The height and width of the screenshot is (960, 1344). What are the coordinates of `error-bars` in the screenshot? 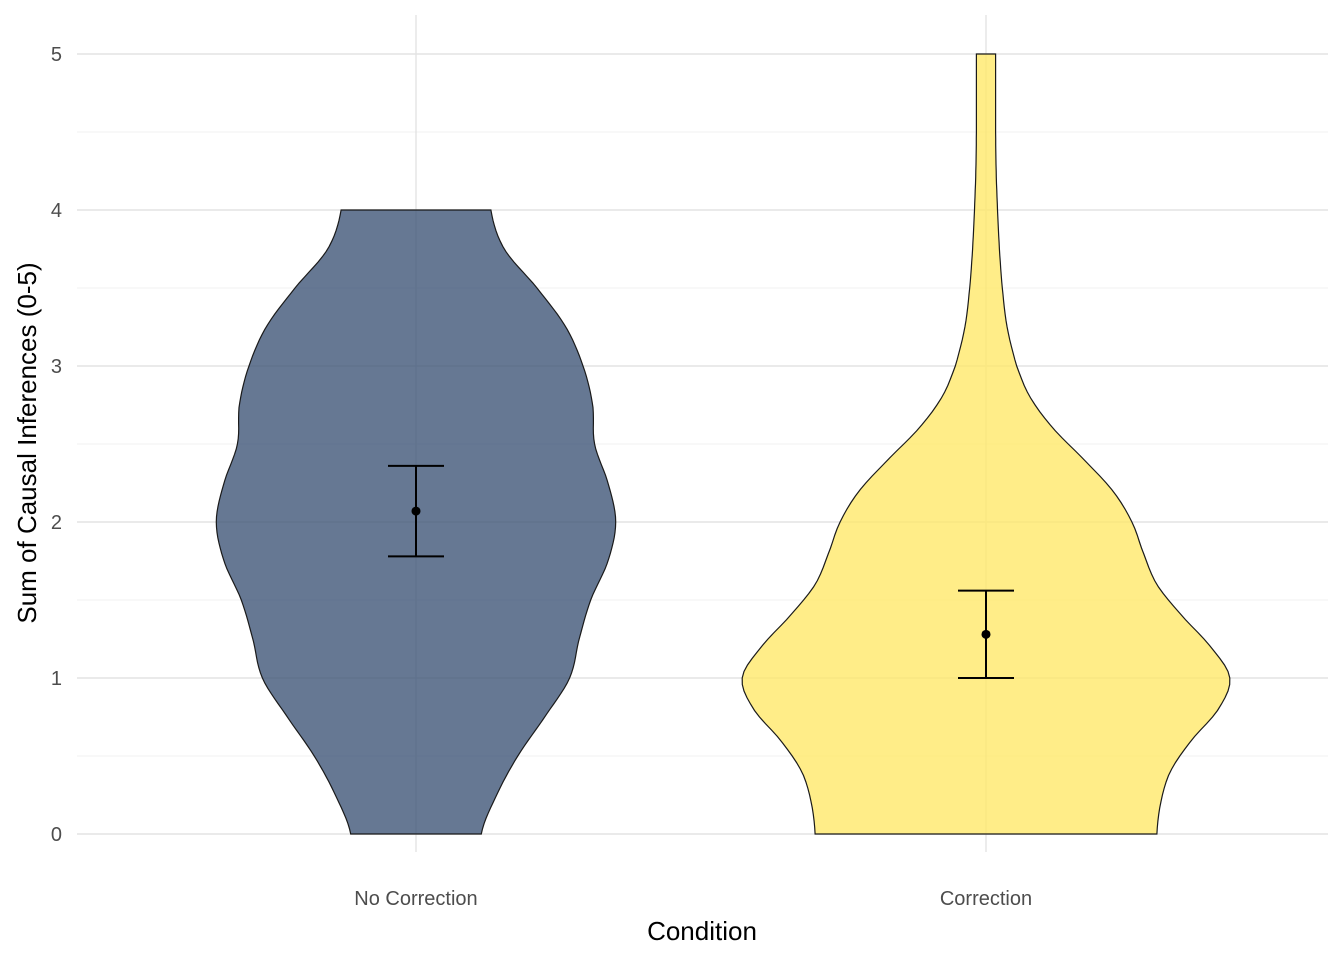 It's located at (701, 571).